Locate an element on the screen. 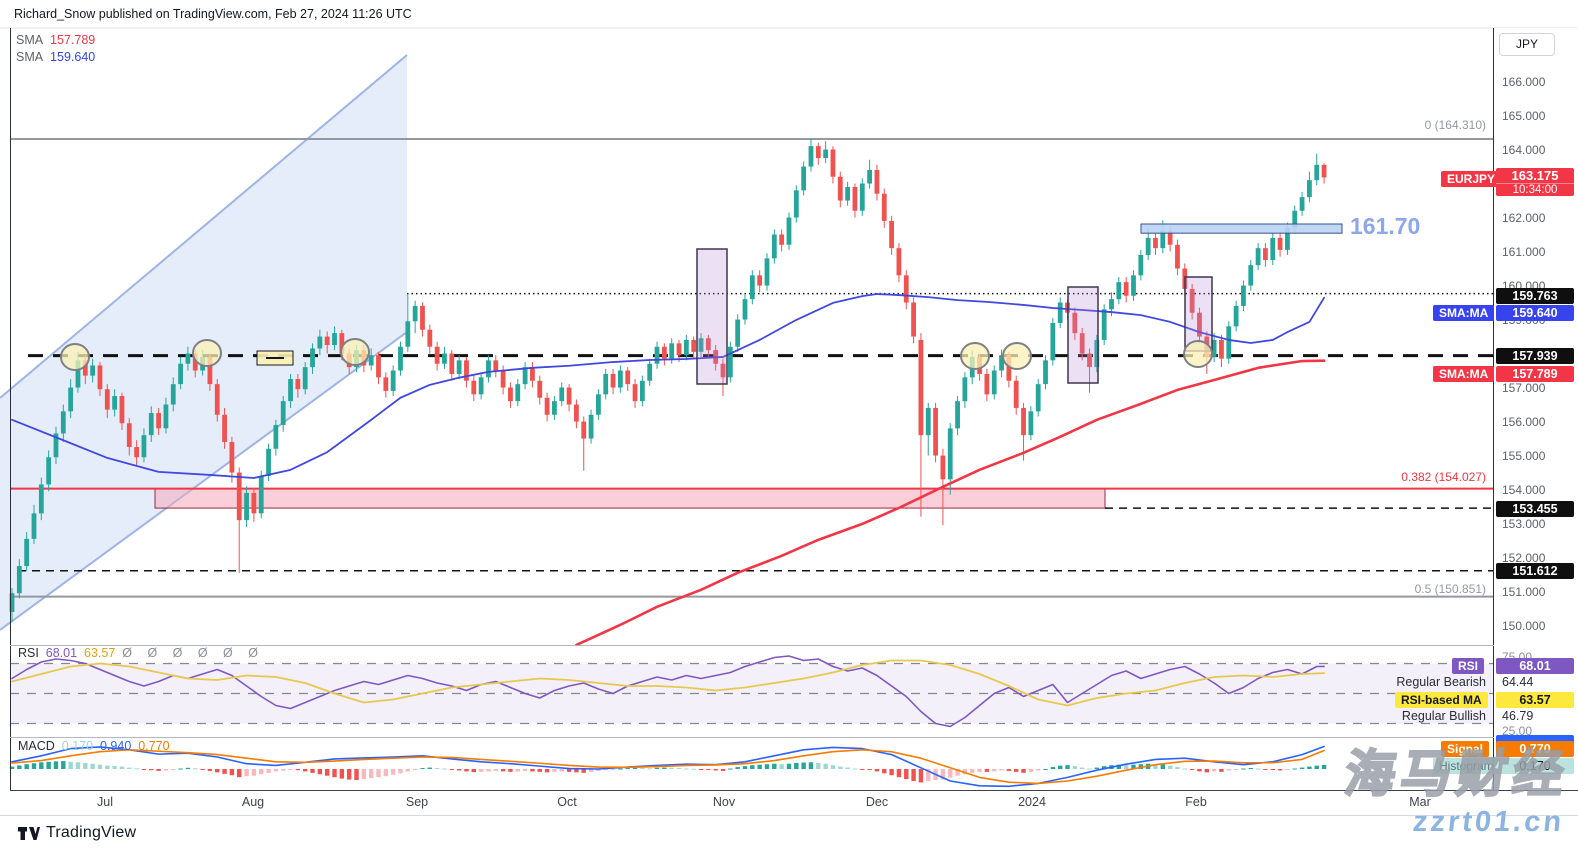  signal-badge-tag: Signal is located at coordinates (1465, 749).